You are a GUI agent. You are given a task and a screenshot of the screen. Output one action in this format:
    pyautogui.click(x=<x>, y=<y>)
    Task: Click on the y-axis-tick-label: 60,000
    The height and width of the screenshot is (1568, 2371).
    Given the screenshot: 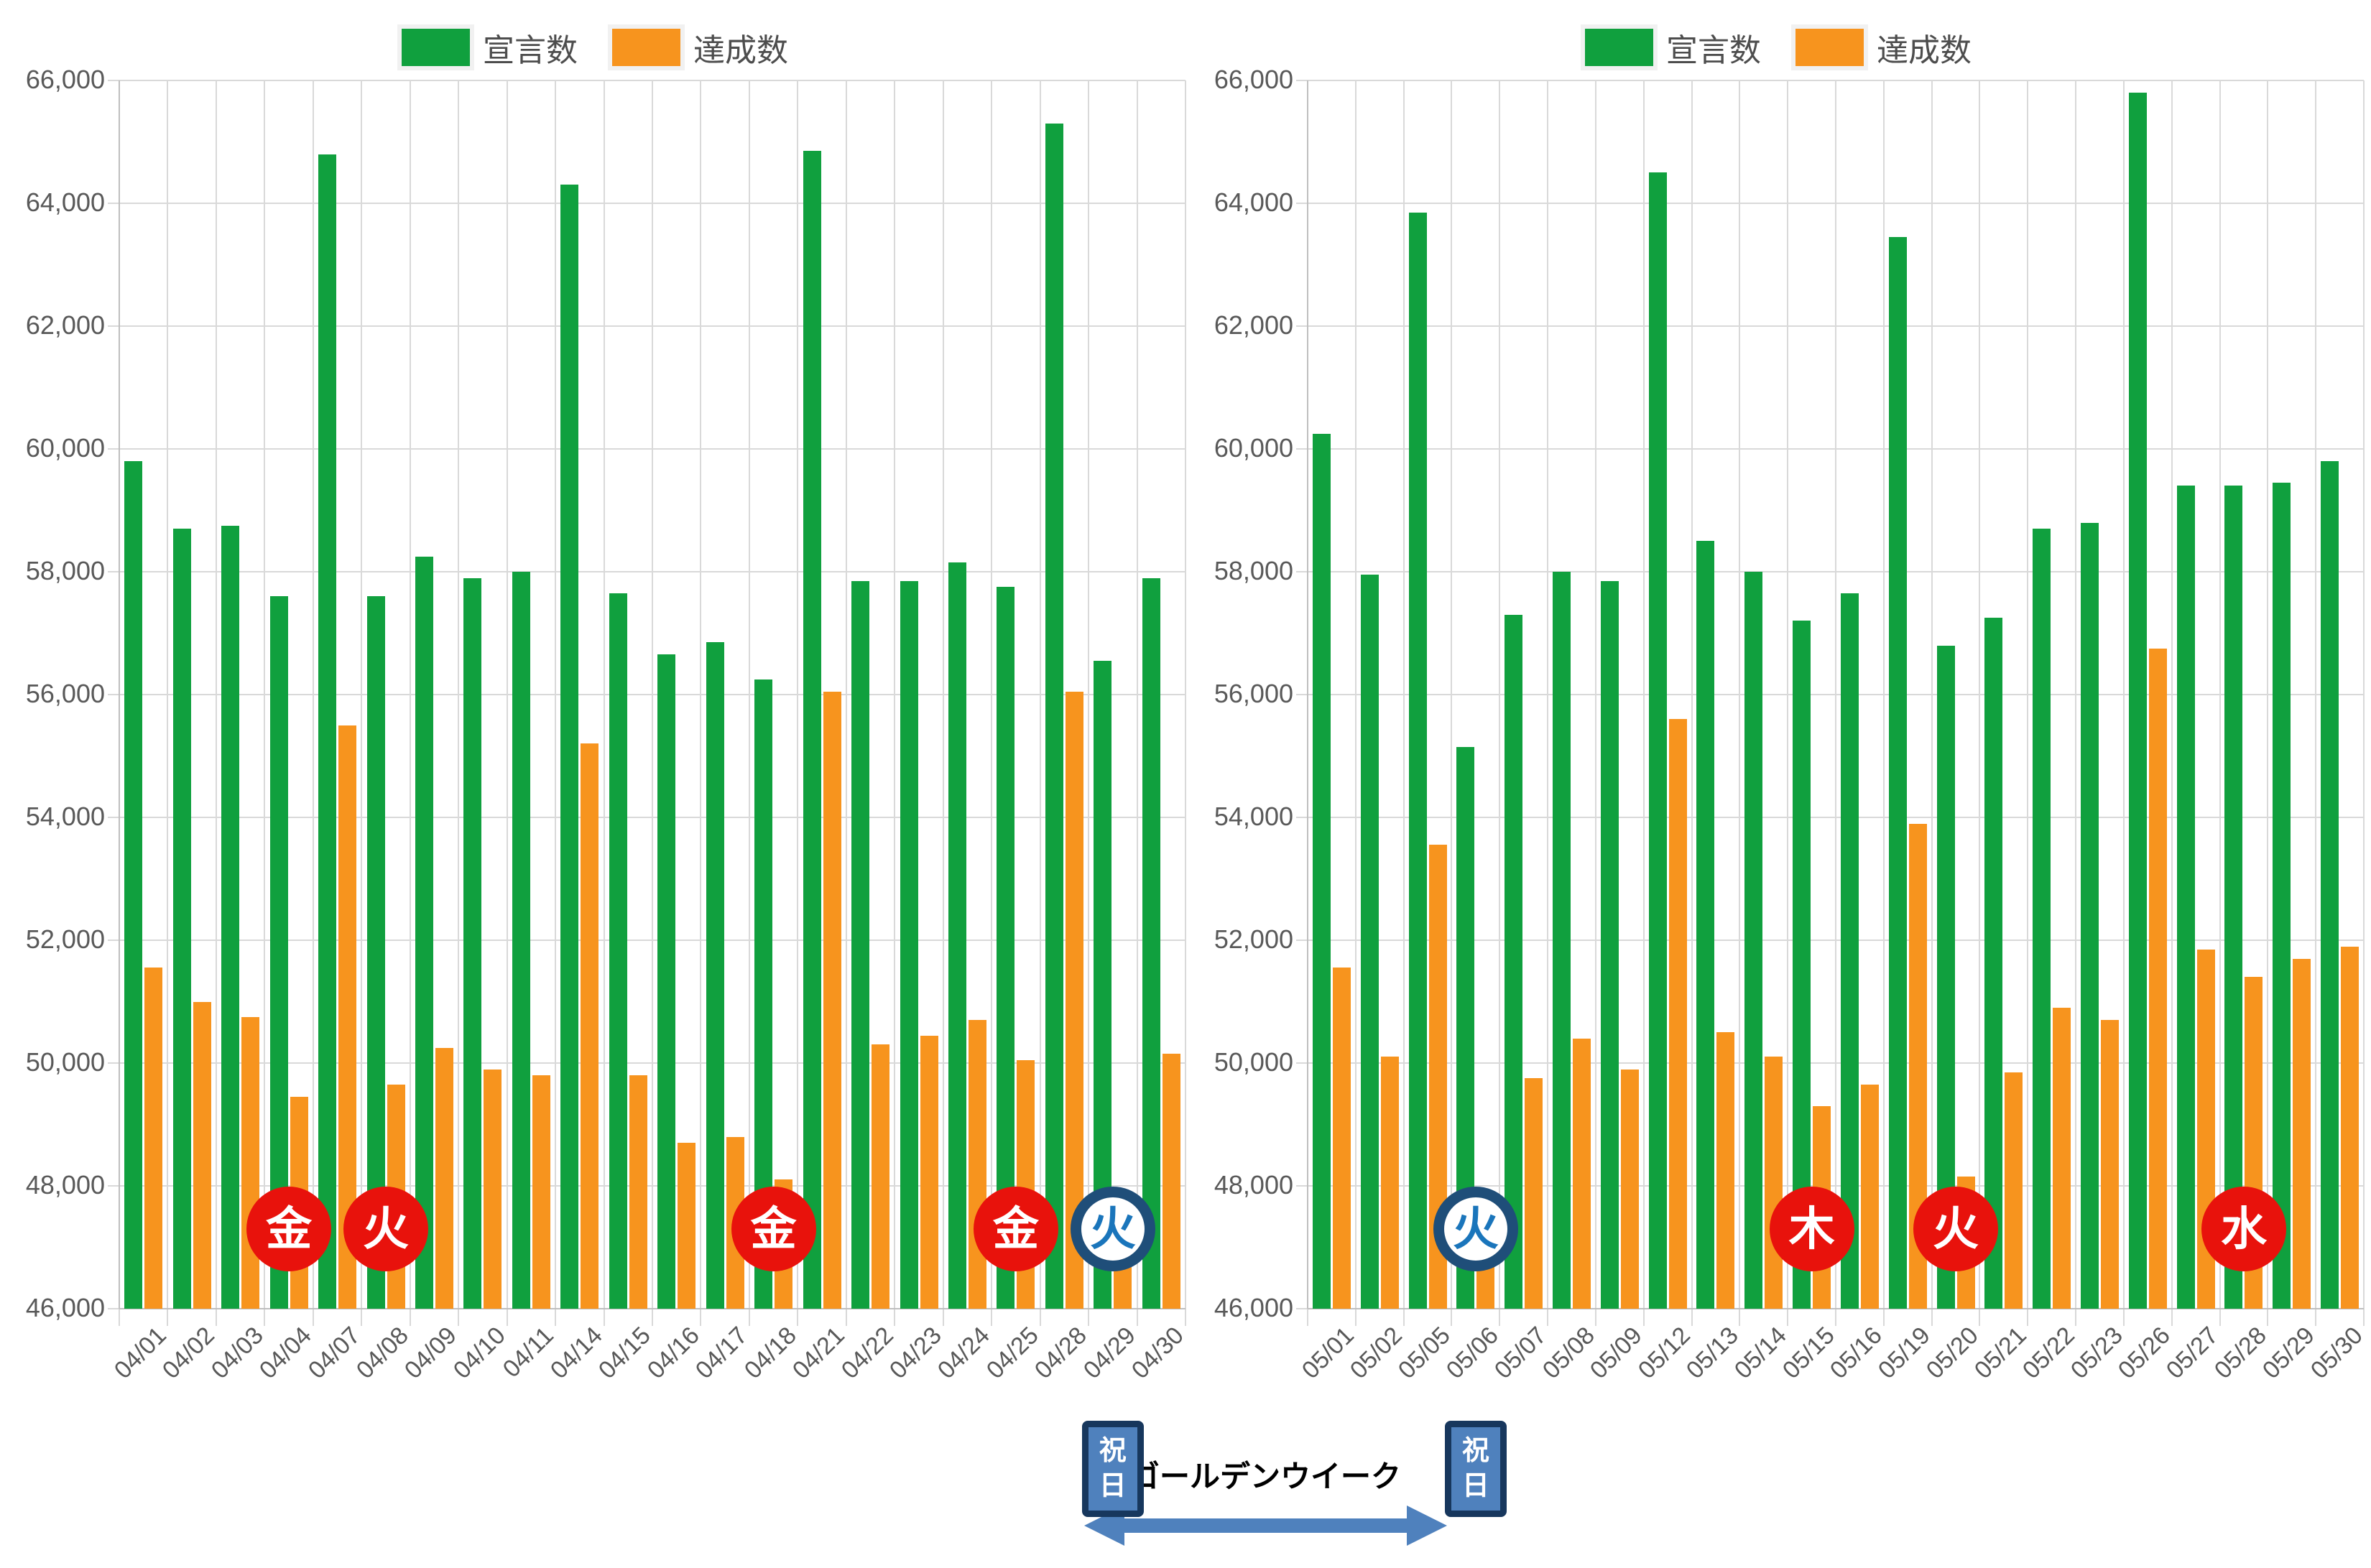 What is the action you would take?
    pyautogui.click(x=65, y=448)
    